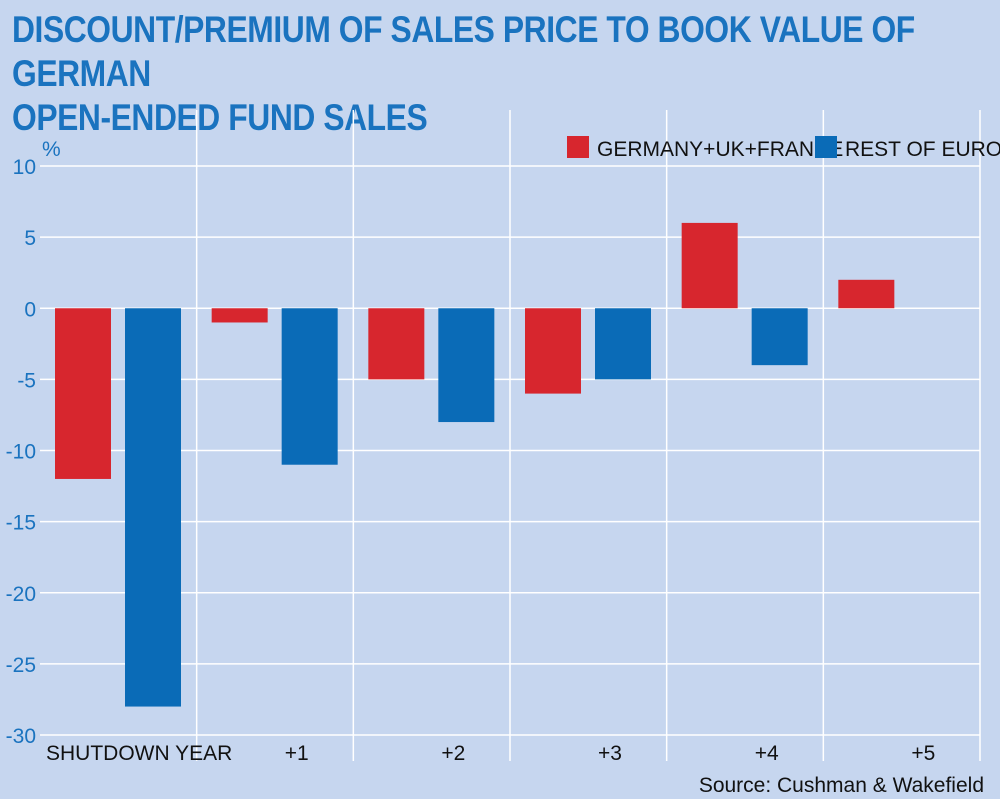 The height and width of the screenshot is (799, 1000). Describe the element at coordinates (297, 753) in the screenshot. I see `x-tick-label: +1` at that location.